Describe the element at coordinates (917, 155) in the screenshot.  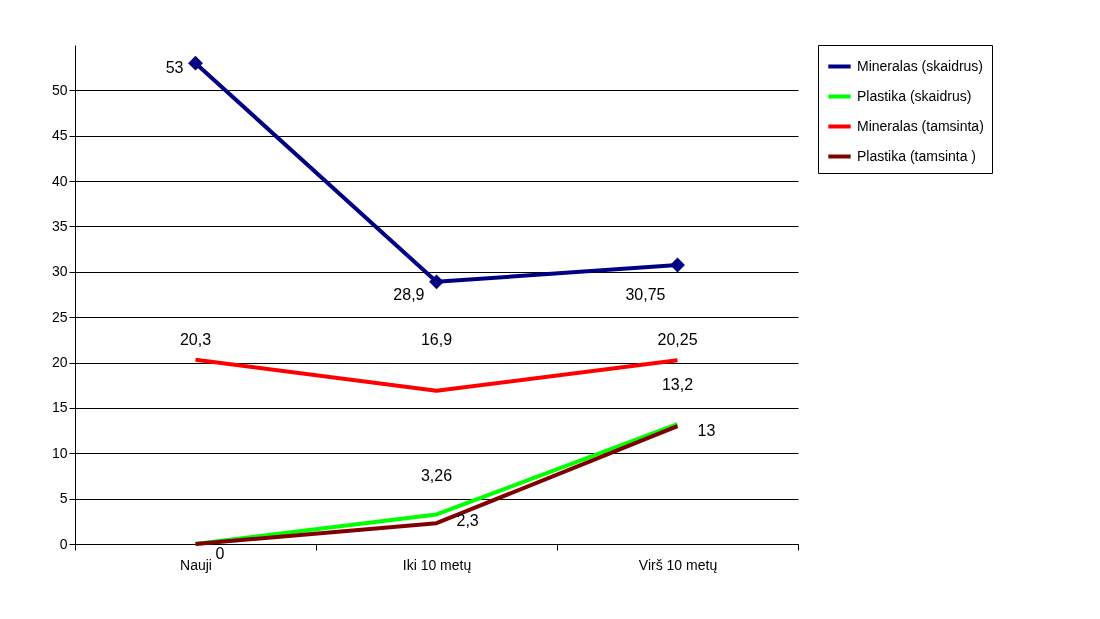
I see `legend-label: Plastika (tamsinta )` at that location.